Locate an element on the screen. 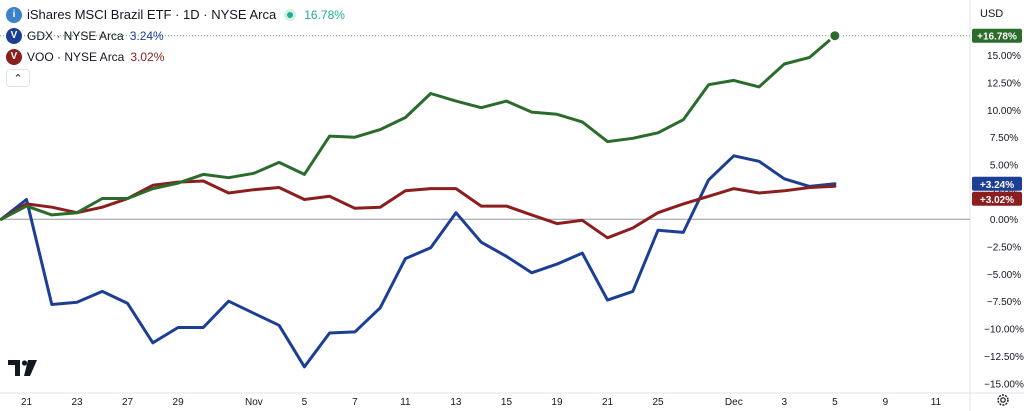 This screenshot has height=411, width=1024. x-tick-label: 15 is located at coordinates (507, 402).